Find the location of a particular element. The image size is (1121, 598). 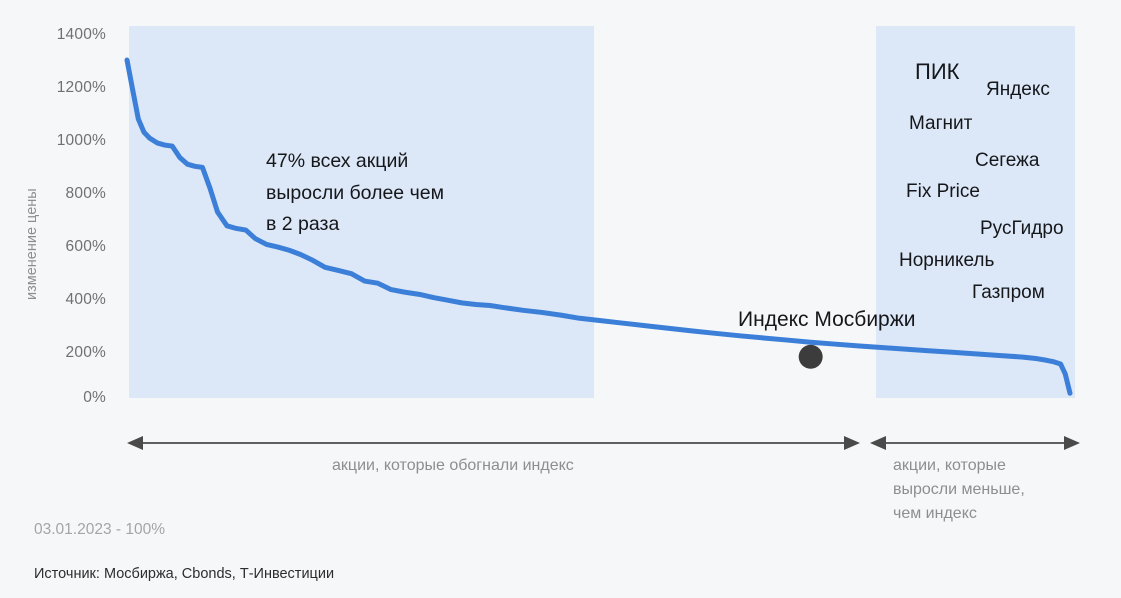

ticker-label-magnit: Магнит is located at coordinates (941, 123).